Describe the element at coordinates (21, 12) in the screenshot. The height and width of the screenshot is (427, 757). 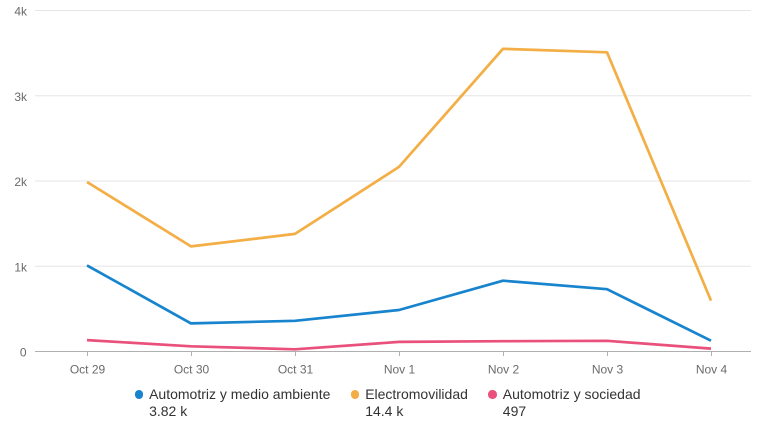
I see `svg-text: 4k` at that location.